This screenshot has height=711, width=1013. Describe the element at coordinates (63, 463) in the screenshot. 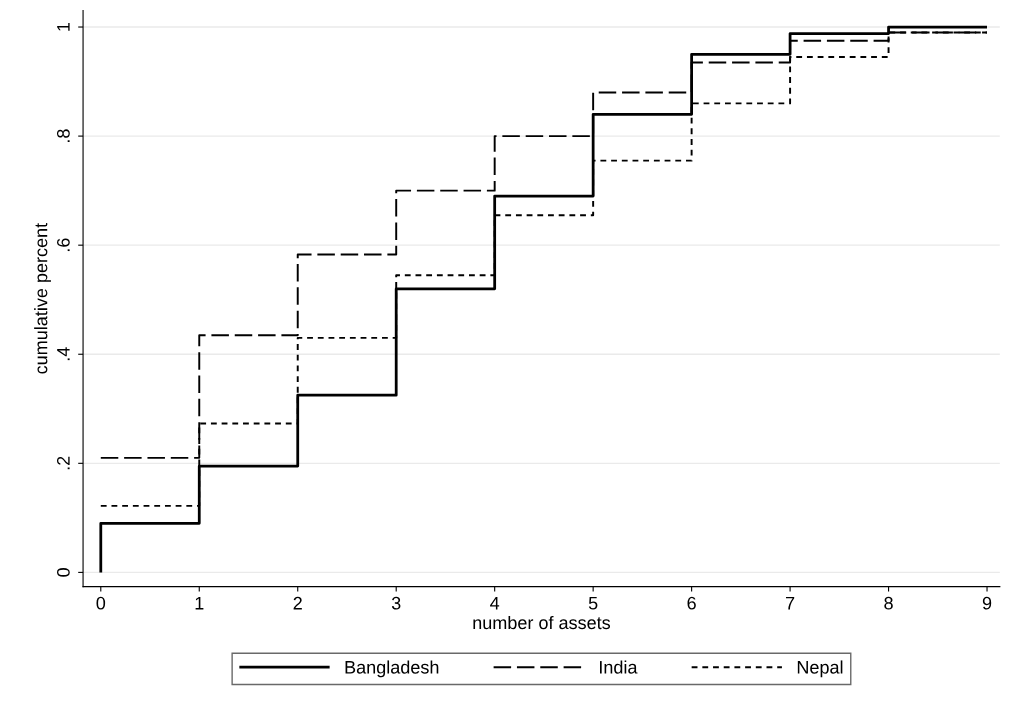

I see `y-tick-label: .2` at that location.